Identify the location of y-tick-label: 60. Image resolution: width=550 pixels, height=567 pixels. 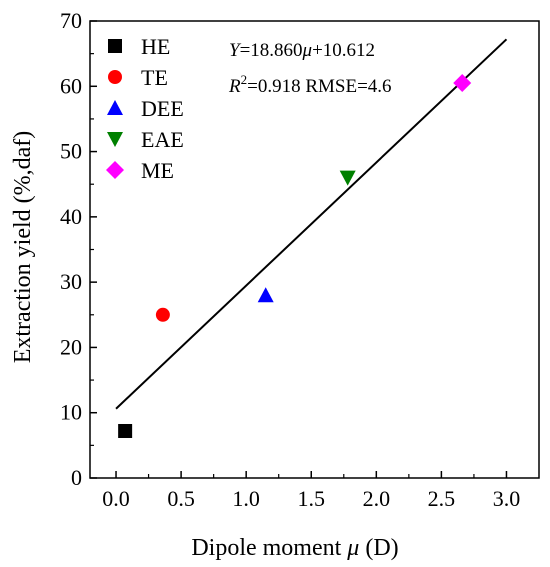
(71, 85).